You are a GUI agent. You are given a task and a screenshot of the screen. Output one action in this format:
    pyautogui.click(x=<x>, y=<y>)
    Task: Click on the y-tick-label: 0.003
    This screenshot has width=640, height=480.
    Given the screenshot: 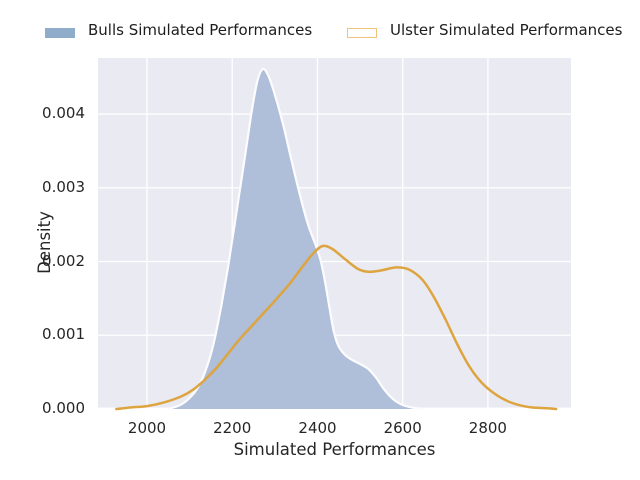 What is the action you would take?
    pyautogui.click(x=63, y=186)
    